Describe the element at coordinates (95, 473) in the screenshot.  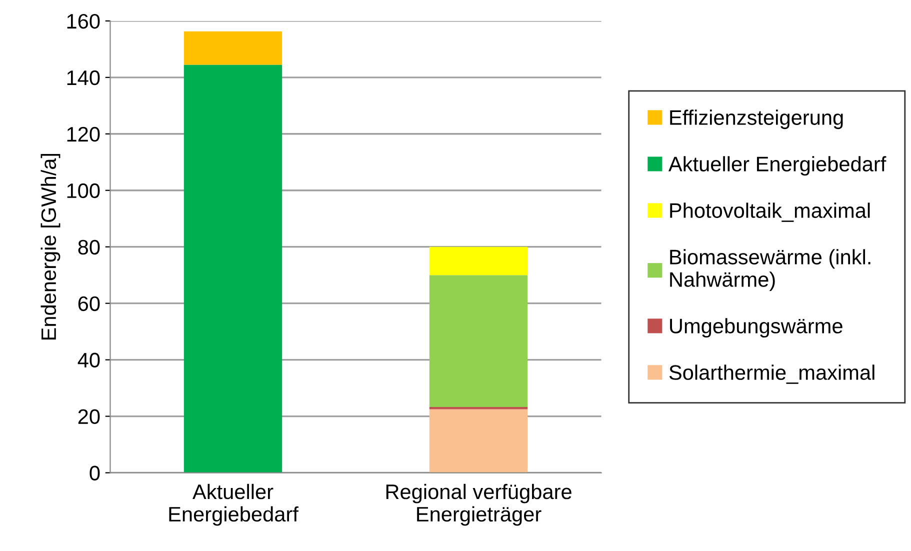
I see `y-tick-label: 0` at that location.